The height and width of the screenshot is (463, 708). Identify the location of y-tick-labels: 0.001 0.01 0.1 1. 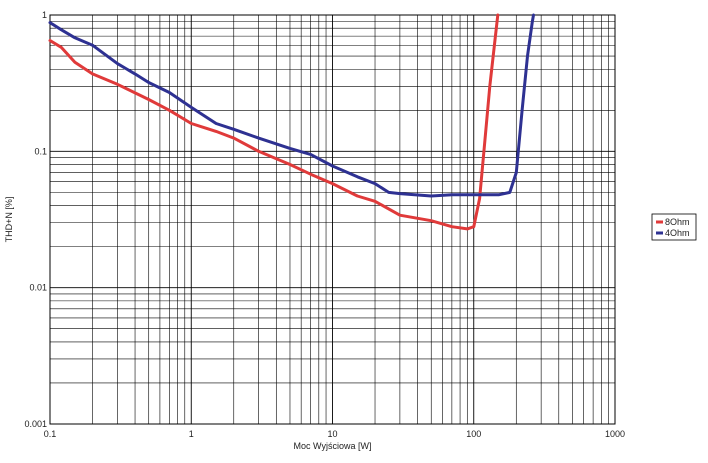
(35, 219).